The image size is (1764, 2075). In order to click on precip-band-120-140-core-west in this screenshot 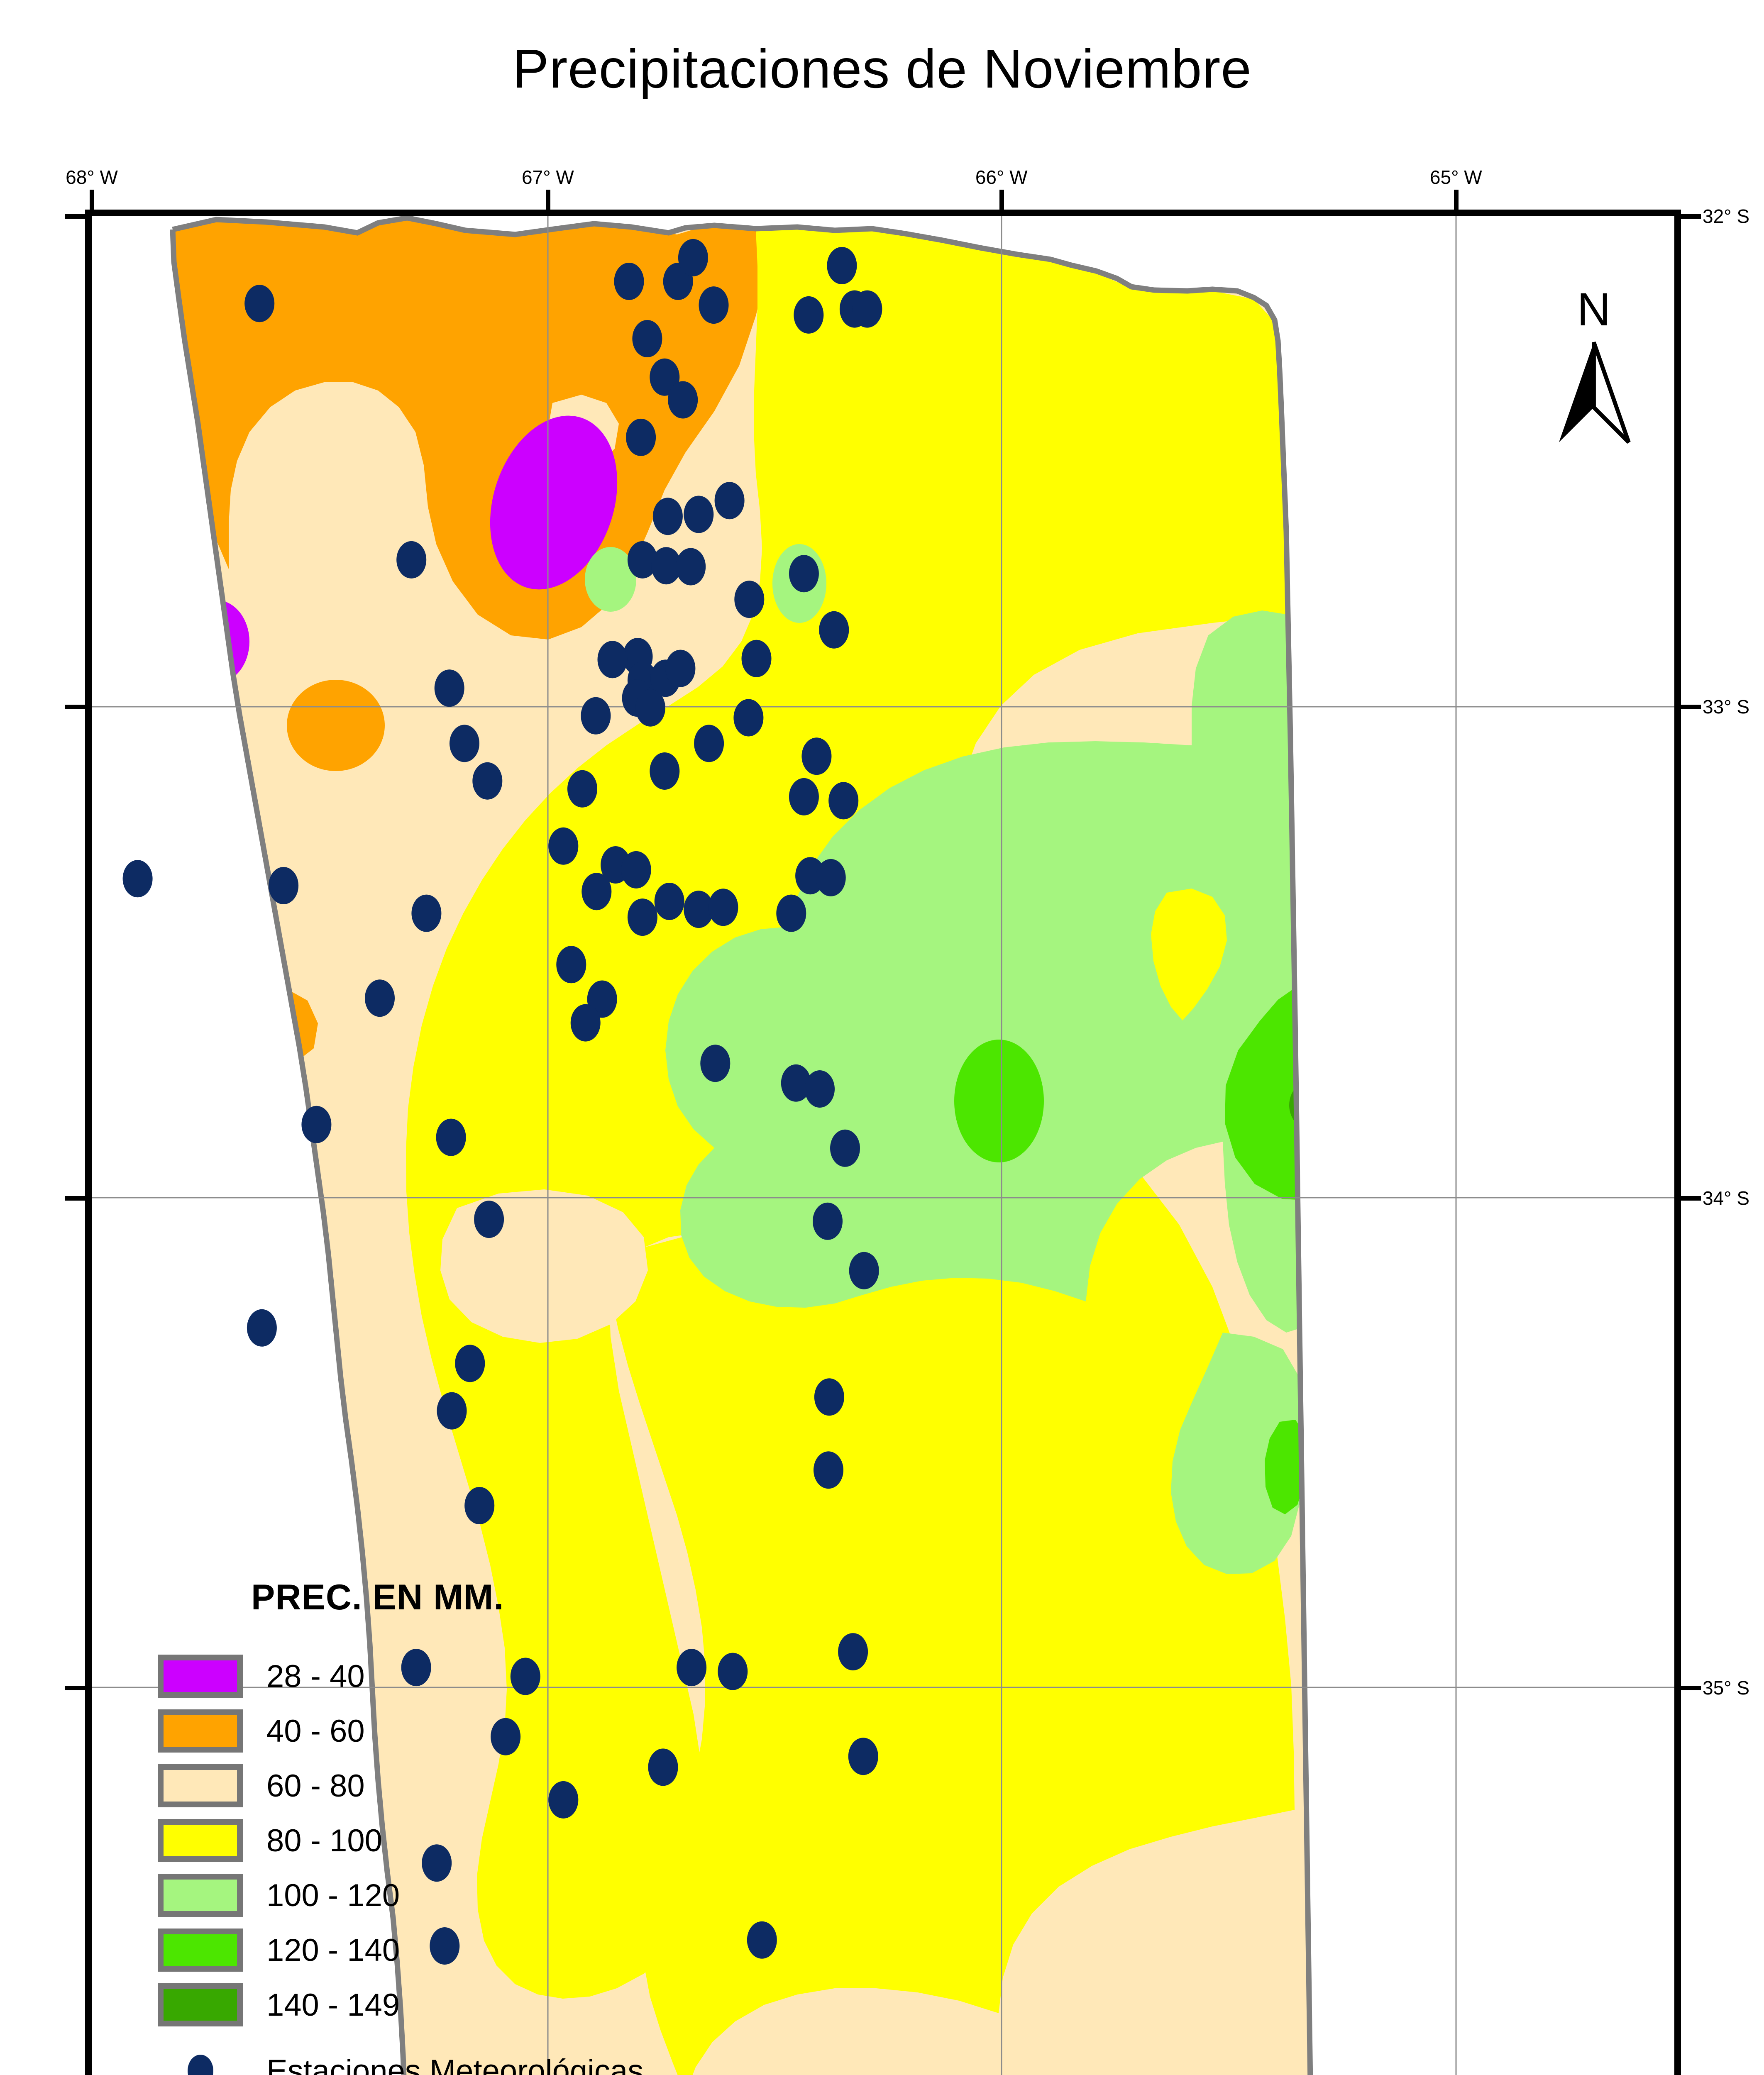, I will do `click(999, 1101)`.